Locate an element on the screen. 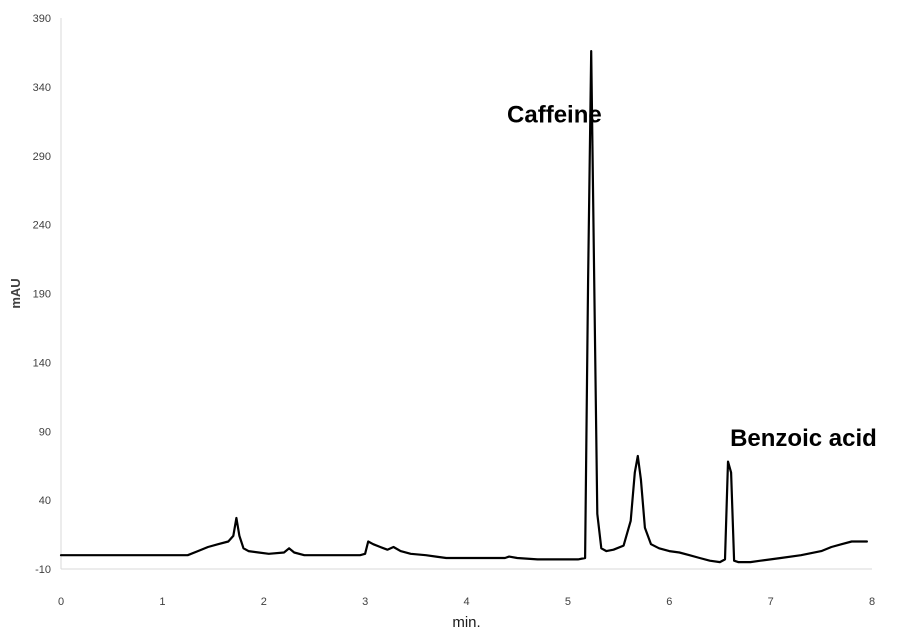  x-tick-label: 7 is located at coordinates (771, 602).